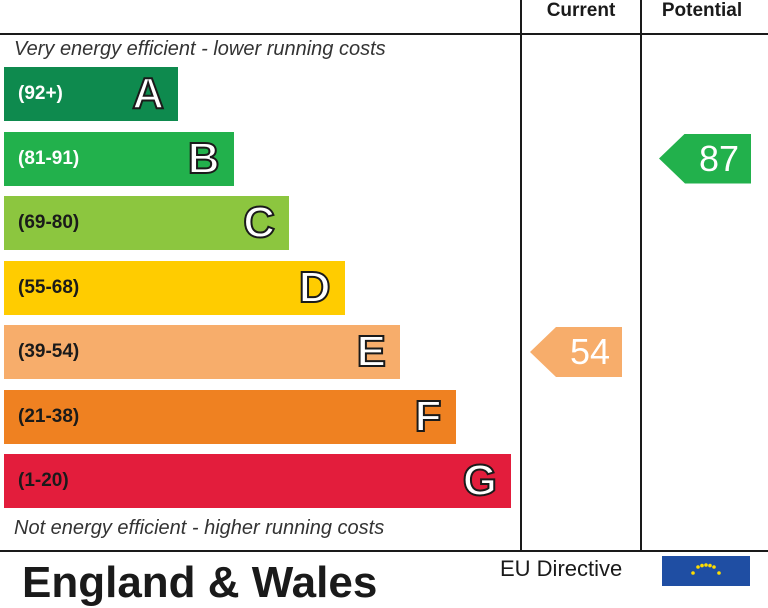 This screenshot has height=608, width=768. Describe the element at coordinates (49, 222) in the screenshot. I see `band-c-range: (69-80)` at that location.